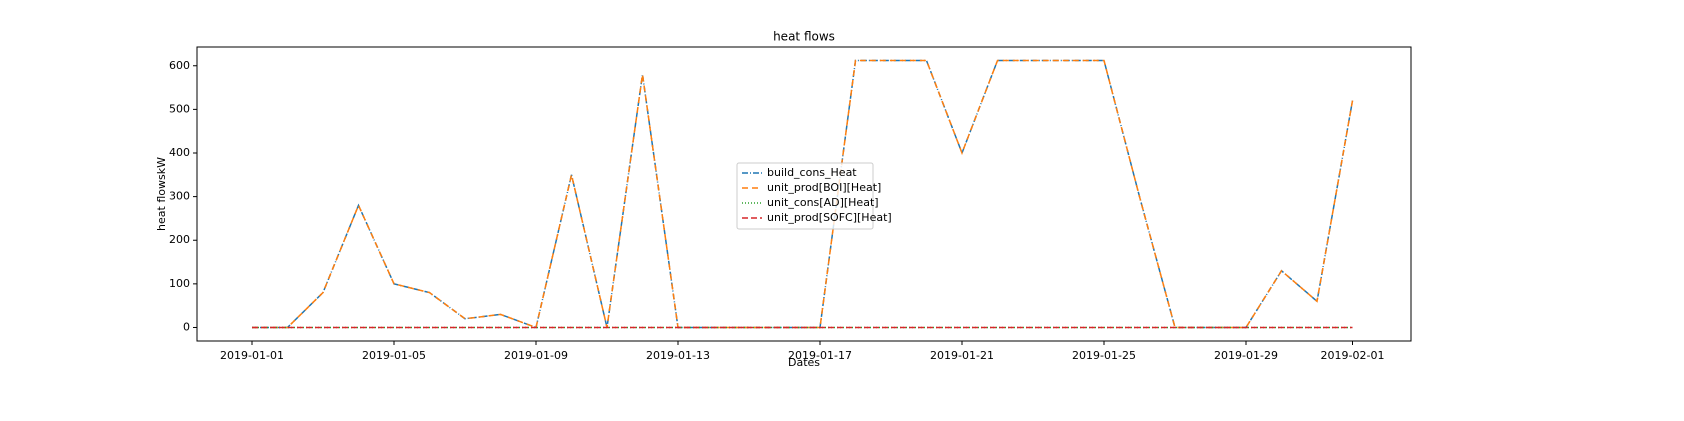 The height and width of the screenshot is (421, 1684). What do you see at coordinates (179, 152) in the screenshot?
I see `y-tick-label: 400` at bounding box center [179, 152].